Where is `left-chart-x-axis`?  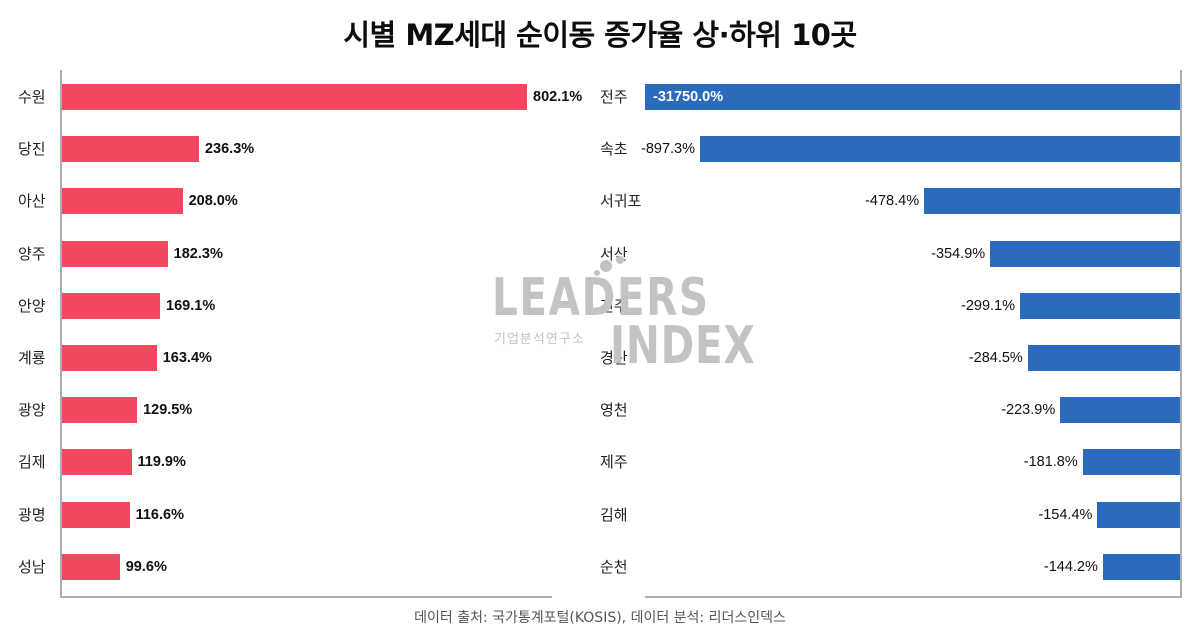 left-chart-x-axis is located at coordinates (306, 597).